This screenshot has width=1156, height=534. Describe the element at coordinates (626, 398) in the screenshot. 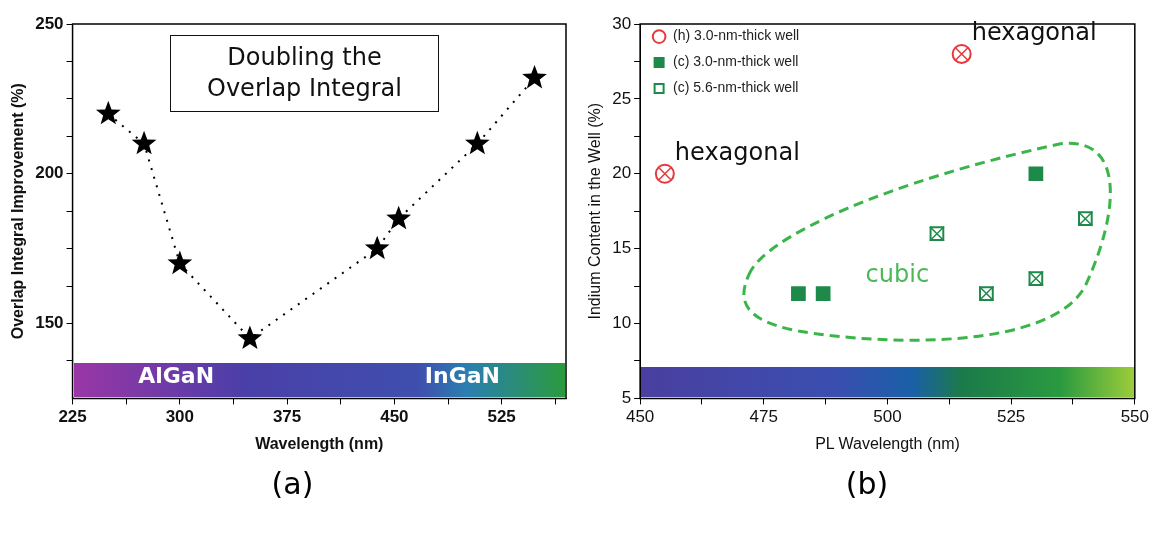

I see `y-tick-label: 5` at that location.